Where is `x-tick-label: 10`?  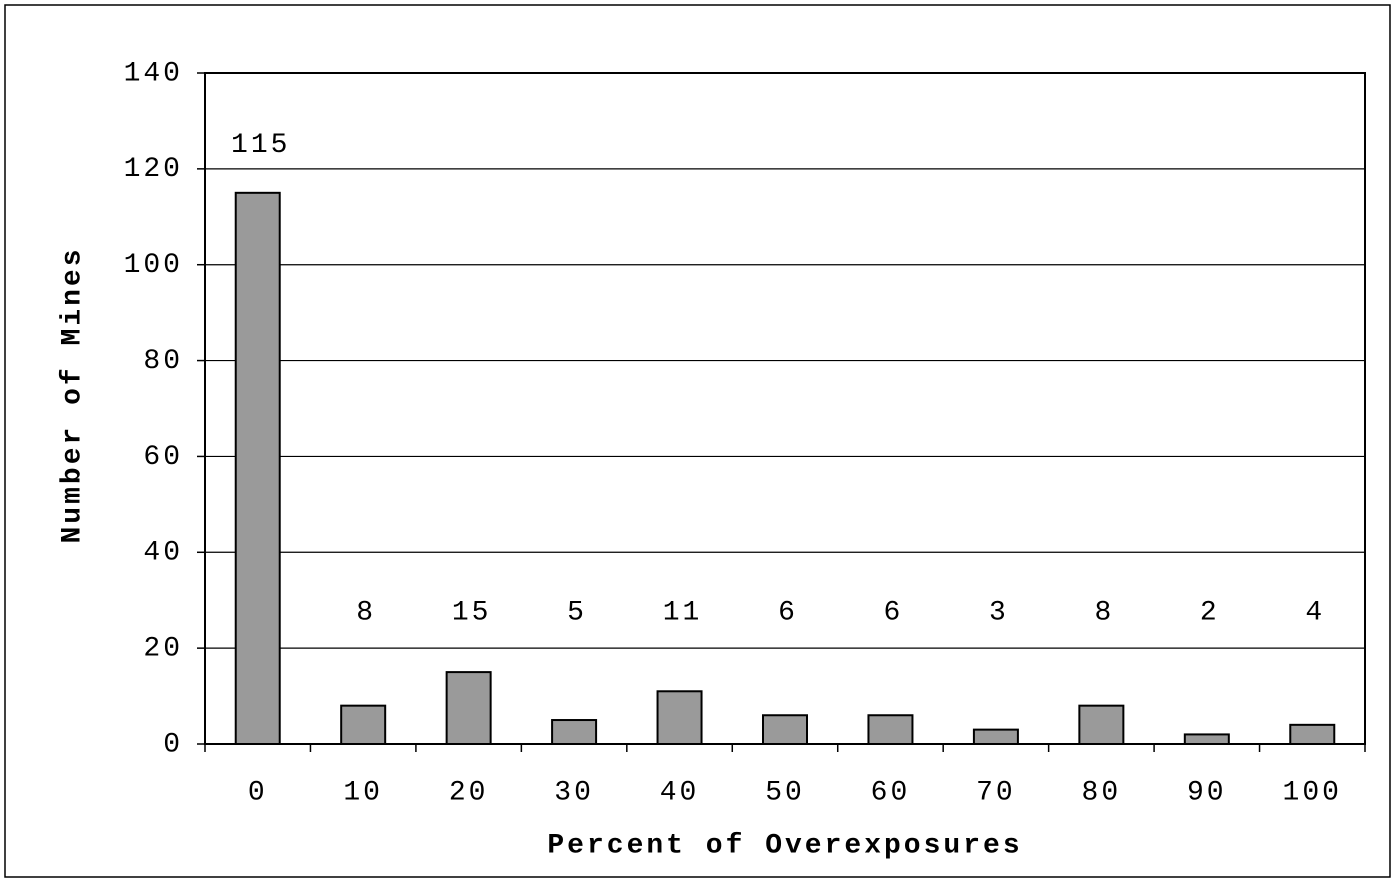 x-tick-label: 10 is located at coordinates (363, 792).